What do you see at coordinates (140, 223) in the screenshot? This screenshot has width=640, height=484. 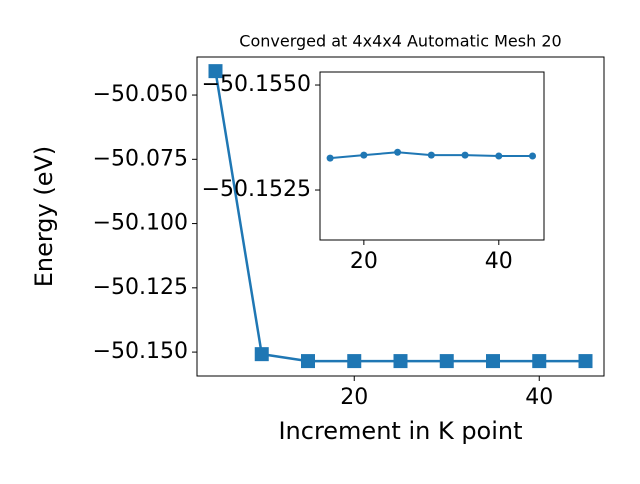 I see `y-tick-label: −50.100` at bounding box center [140, 223].